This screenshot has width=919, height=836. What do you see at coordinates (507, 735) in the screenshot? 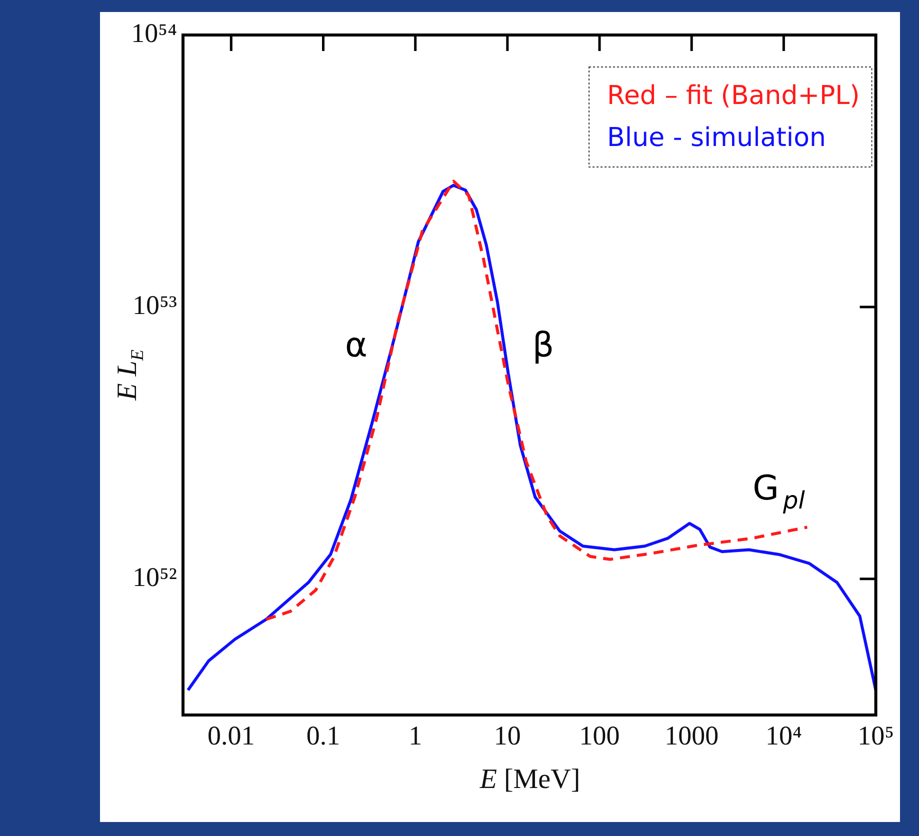
I see `x-tick-label: 10` at bounding box center [507, 735].